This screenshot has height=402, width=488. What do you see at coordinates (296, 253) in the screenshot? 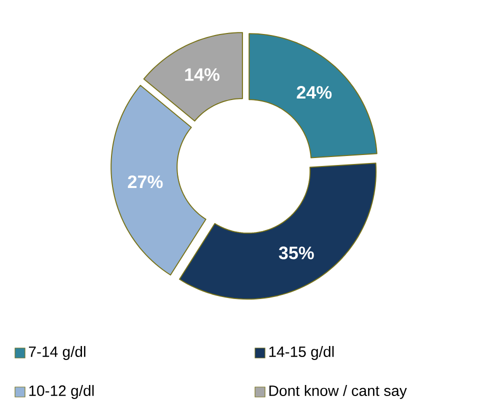
I see `data-label: 35%` at bounding box center [296, 253].